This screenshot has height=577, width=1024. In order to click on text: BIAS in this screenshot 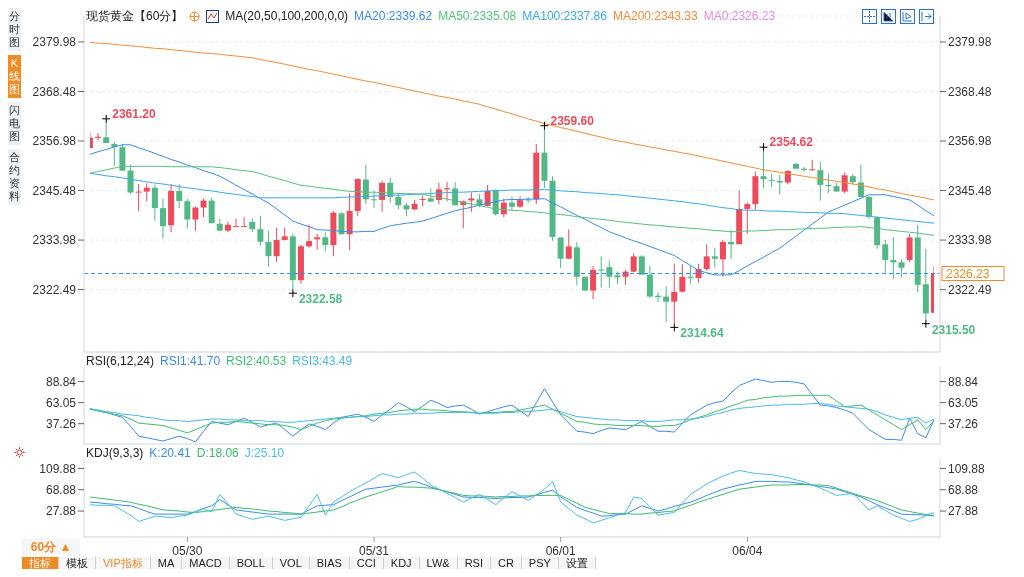, I will do `click(329, 563)`.